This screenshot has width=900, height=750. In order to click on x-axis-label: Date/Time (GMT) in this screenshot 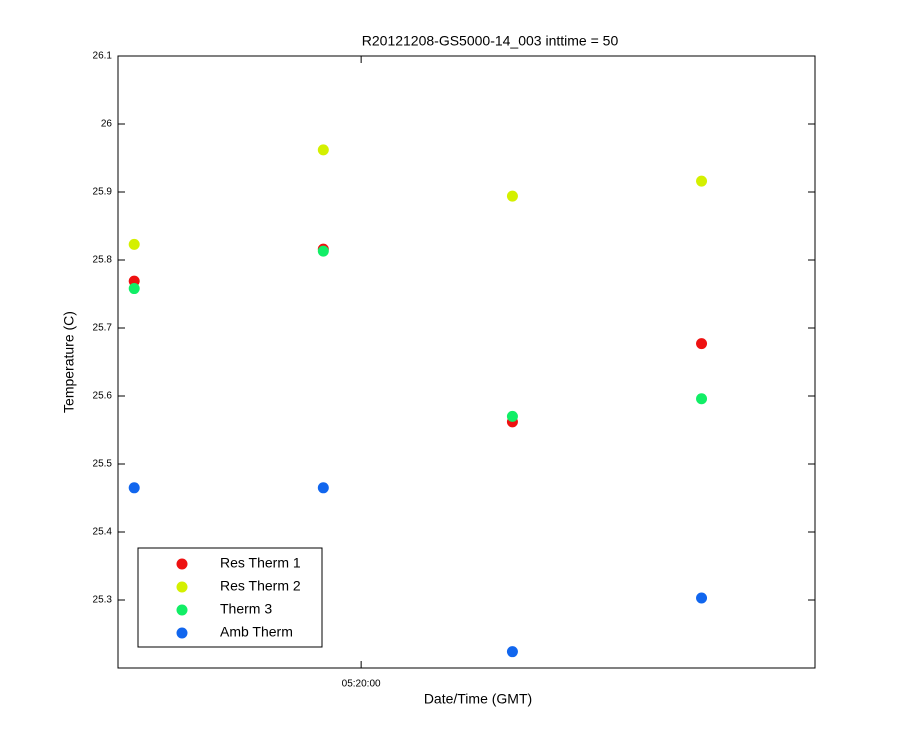, I will do `click(478, 699)`.